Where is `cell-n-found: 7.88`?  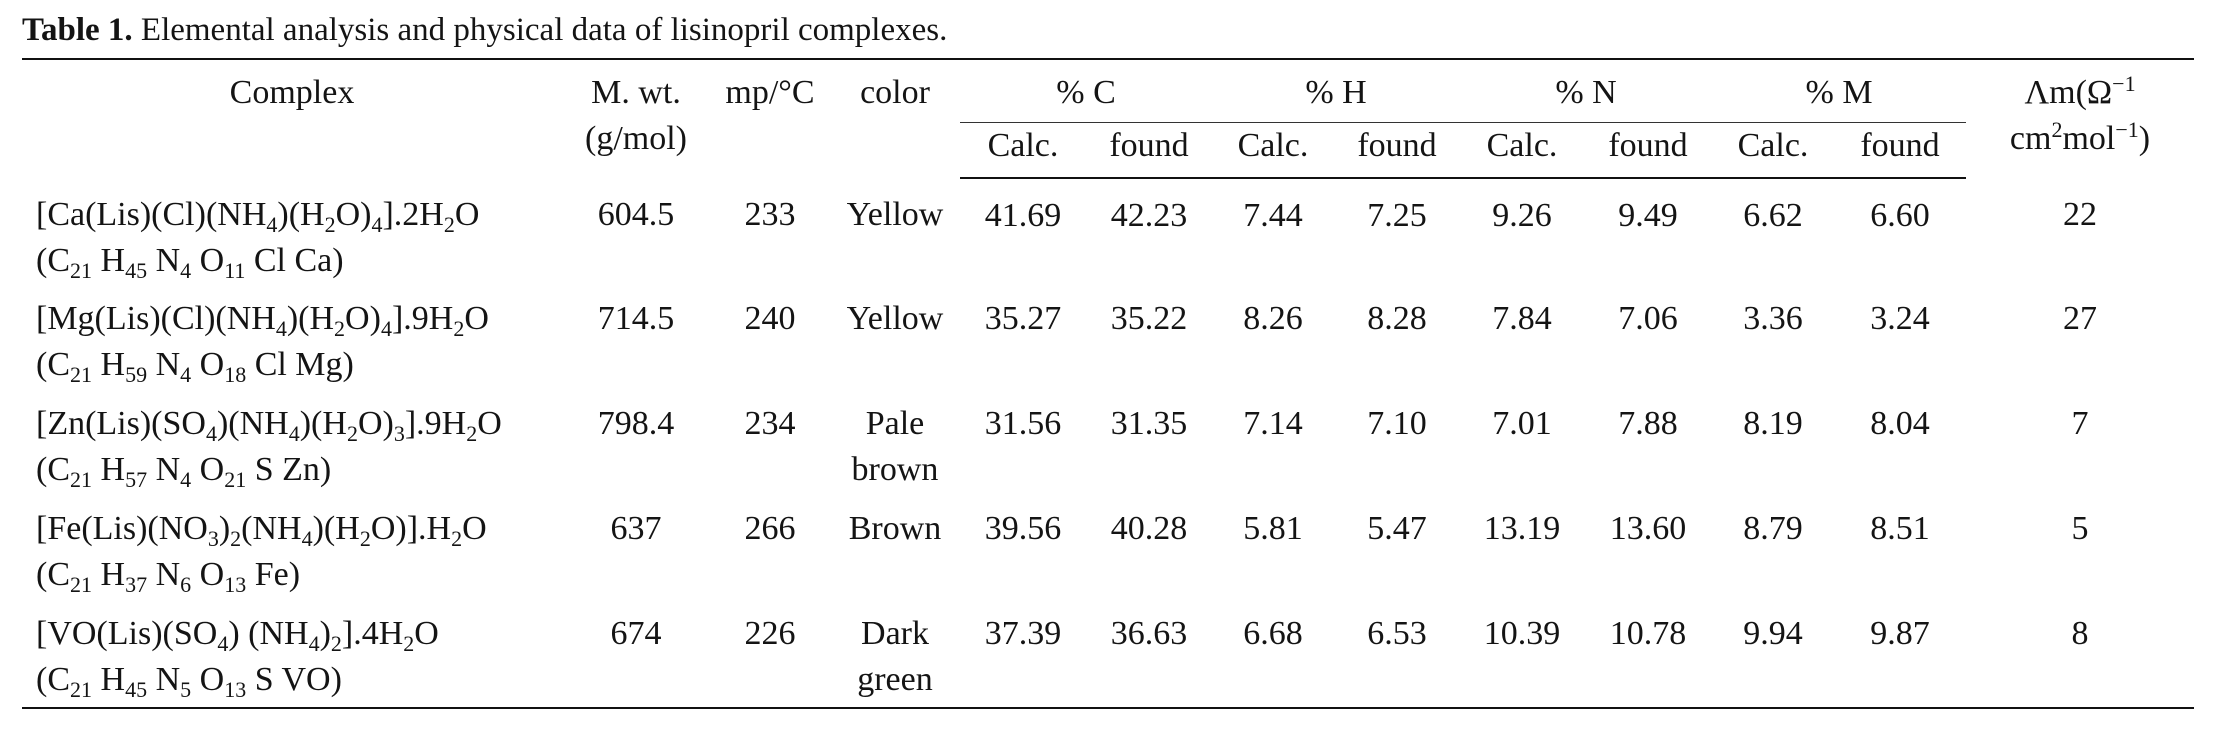
cell-n-found: 7.88 is located at coordinates (1648, 423).